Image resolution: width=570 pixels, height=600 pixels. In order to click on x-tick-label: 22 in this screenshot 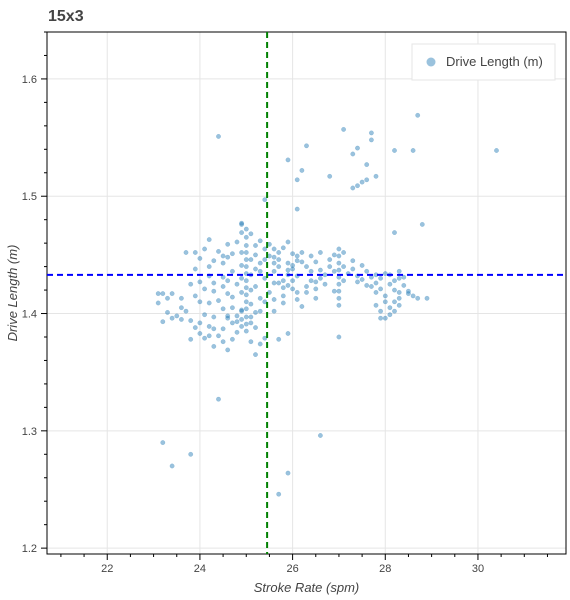, I will do `click(107, 569)`.